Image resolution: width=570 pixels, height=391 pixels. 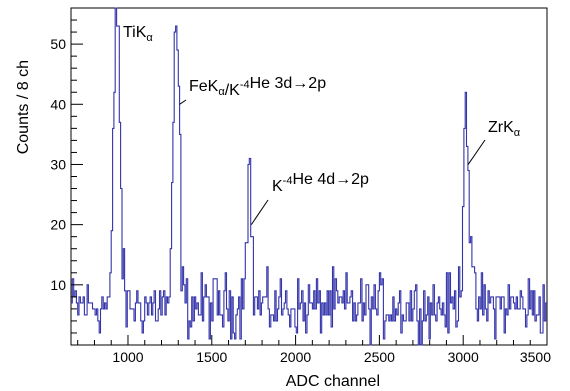 What do you see at coordinates (58, 285) in the screenshot?
I see `y-tick-label: 10` at bounding box center [58, 285].